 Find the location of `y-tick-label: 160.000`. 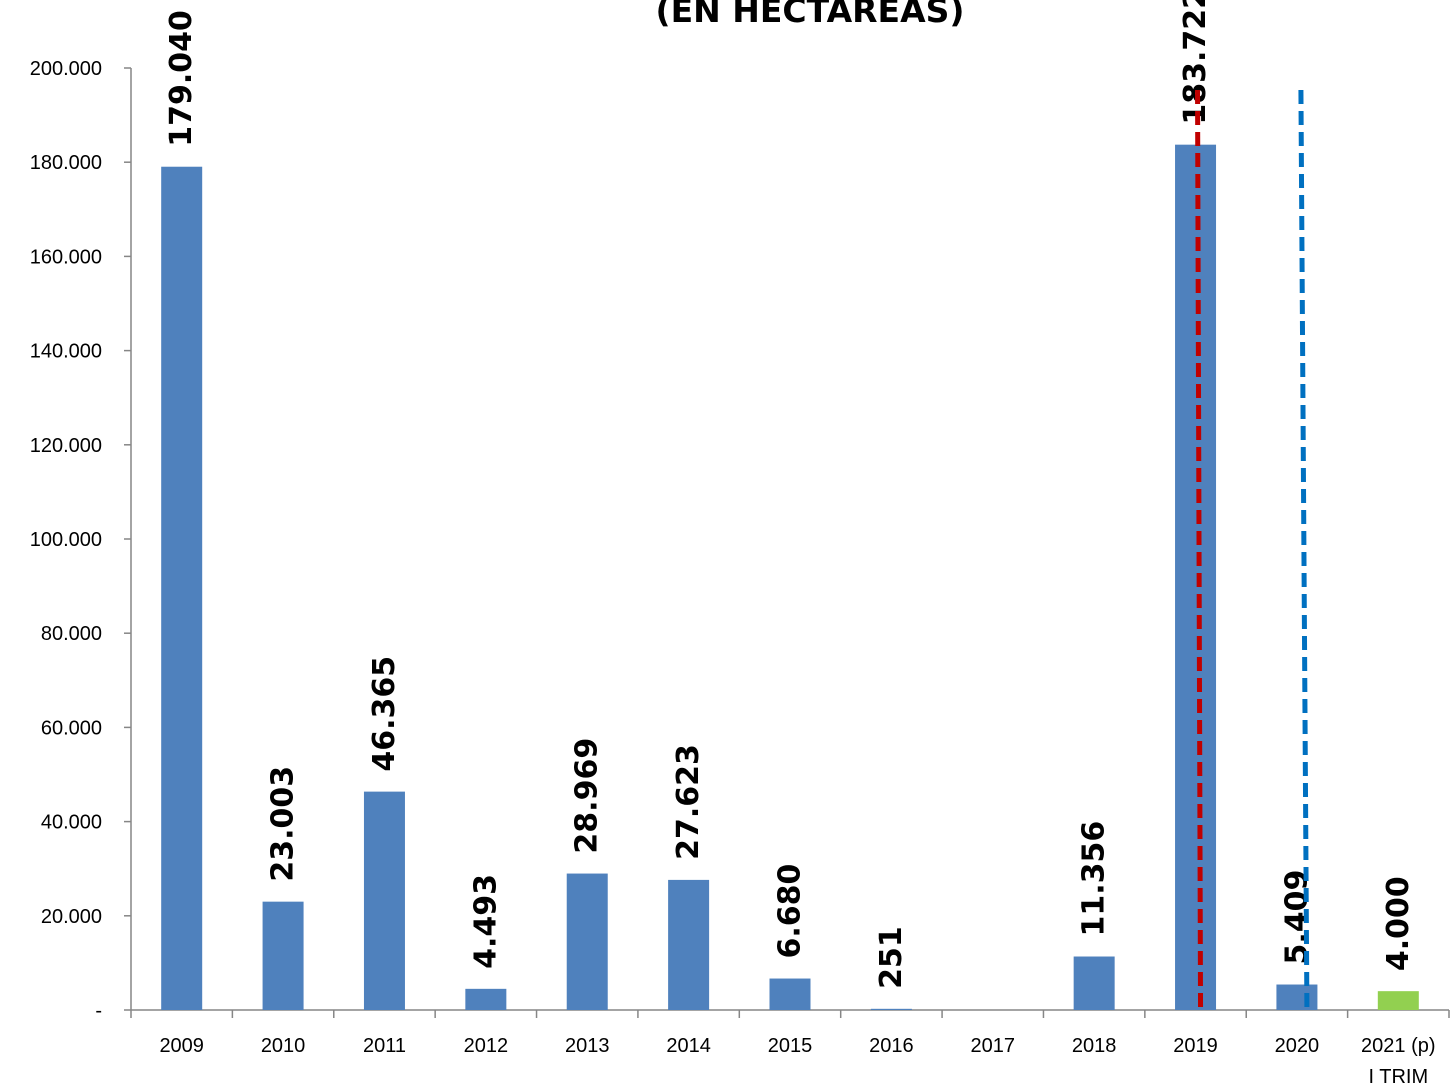

y-tick-label: 160.000 is located at coordinates (66, 257).